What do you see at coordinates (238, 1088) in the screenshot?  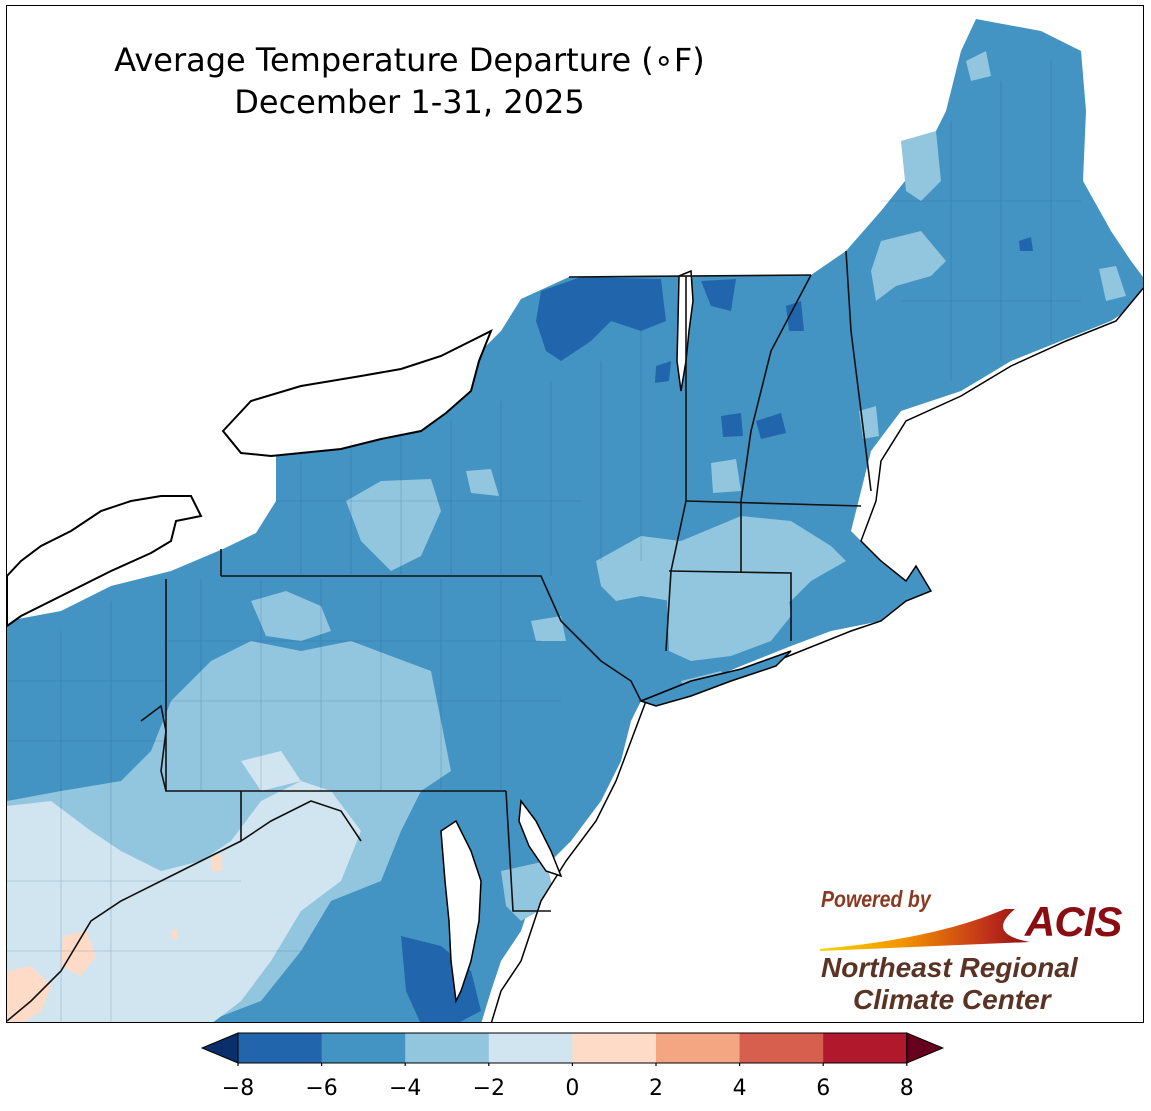 I see `legend-tick-label: −8` at bounding box center [238, 1088].